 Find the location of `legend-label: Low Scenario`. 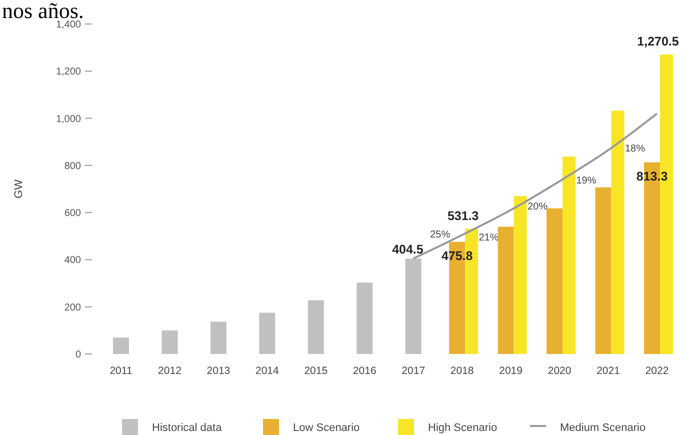

legend-label: Low Scenario is located at coordinates (326, 428).